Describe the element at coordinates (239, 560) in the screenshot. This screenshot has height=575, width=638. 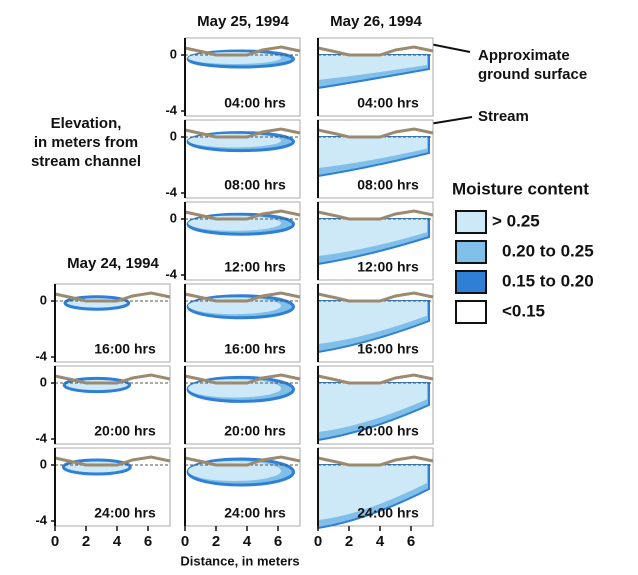
I see `x-axis-label: Distance, in meters` at that location.